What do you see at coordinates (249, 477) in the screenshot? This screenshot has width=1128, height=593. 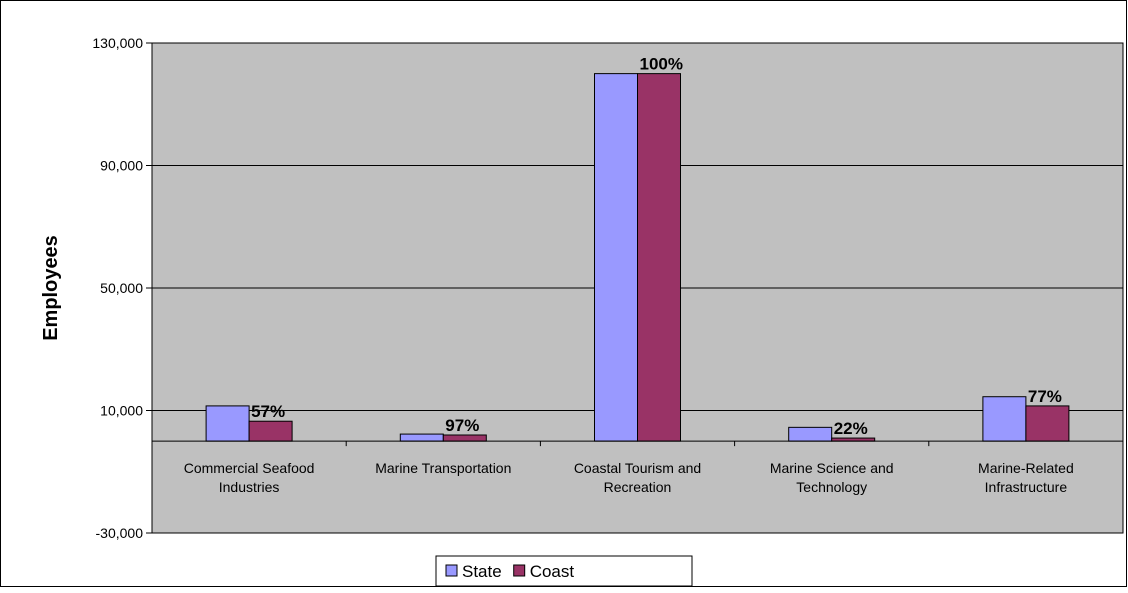 I see `category-label: Commercial Seafood Industries` at bounding box center [249, 477].